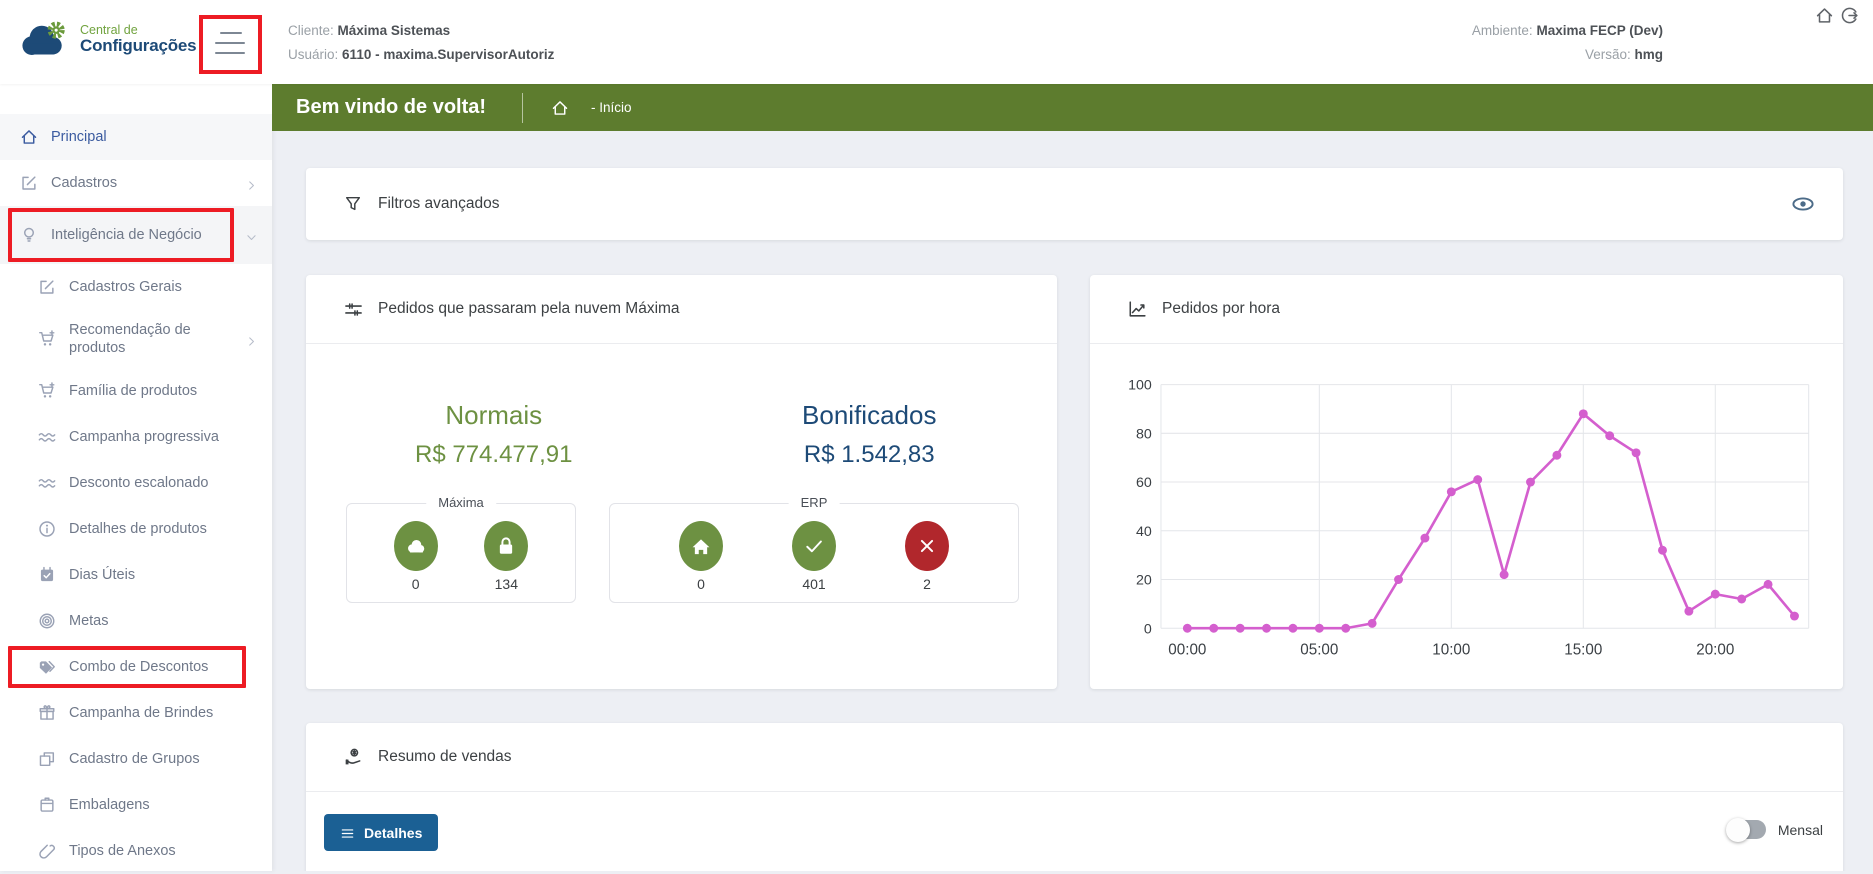  What do you see at coordinates (141, 712) in the screenshot?
I see `sidebar-item-label: Campanha de Brindes` at bounding box center [141, 712].